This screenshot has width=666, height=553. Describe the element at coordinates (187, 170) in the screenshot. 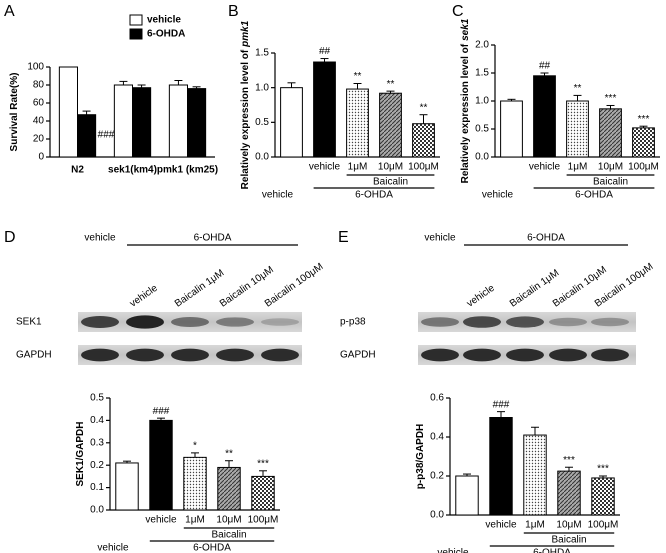

I see `x-tick-label: pmk1 (km25)` at that location.